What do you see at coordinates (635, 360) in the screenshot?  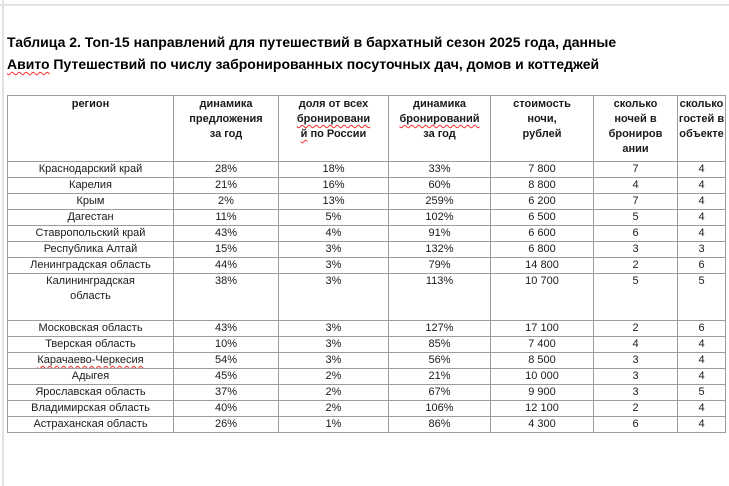 I see `value-cell: 3` at bounding box center [635, 360].